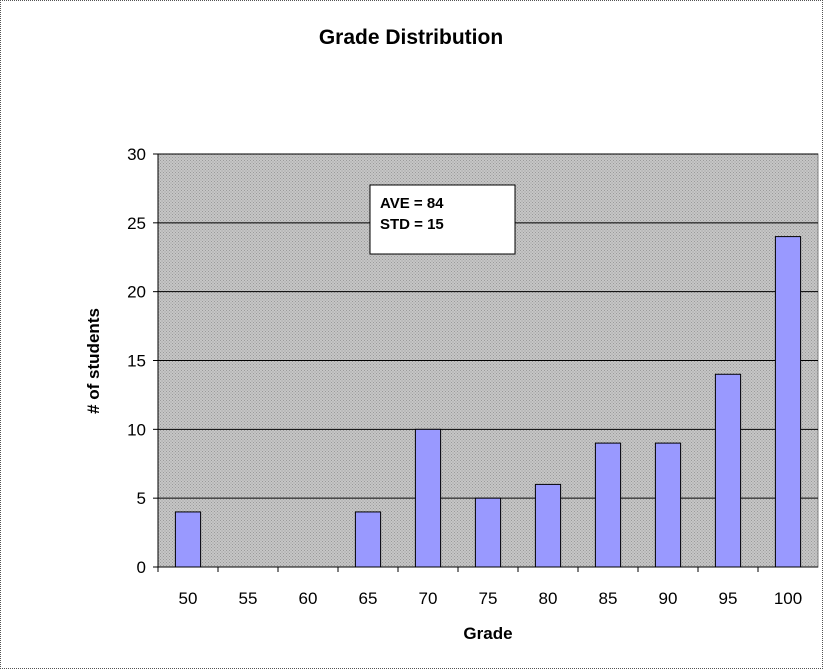 The height and width of the screenshot is (670, 823). I want to click on stats-box-border, so click(442, 219).